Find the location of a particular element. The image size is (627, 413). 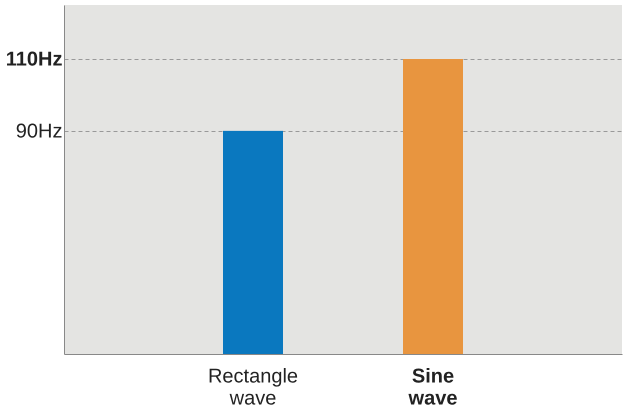

y-tick-label: 90Hz is located at coordinates (39, 131).